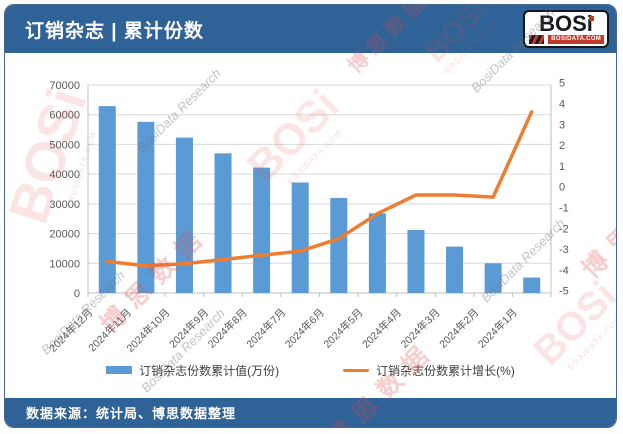  What do you see at coordinates (562, 188) in the screenshot?
I see `right-axis-tick-label: 0` at bounding box center [562, 188].